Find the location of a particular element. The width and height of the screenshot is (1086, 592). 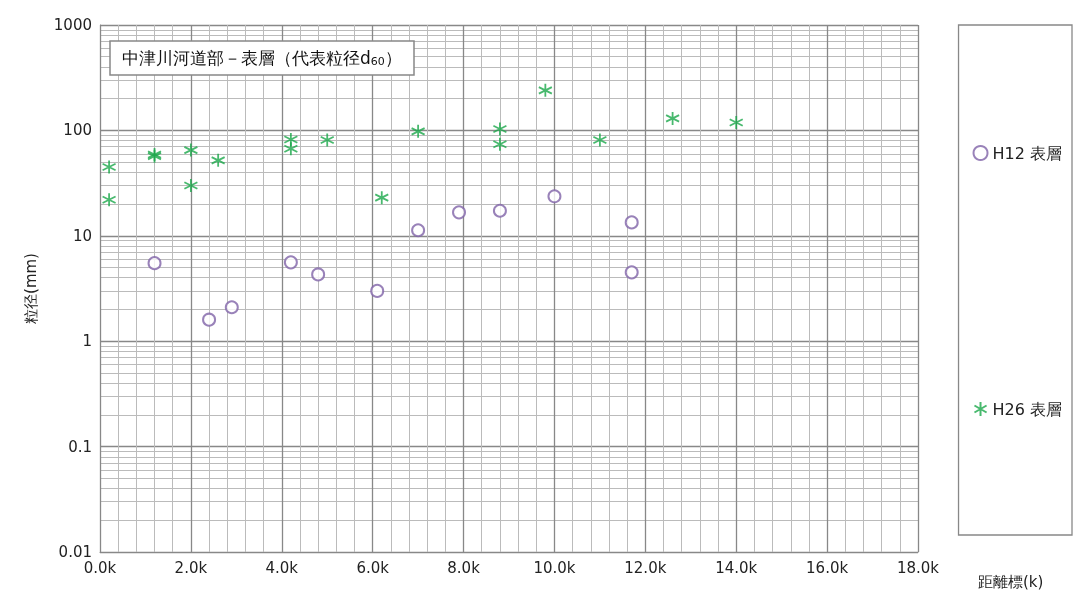

x-tick-label: 4.0k is located at coordinates (282, 567).